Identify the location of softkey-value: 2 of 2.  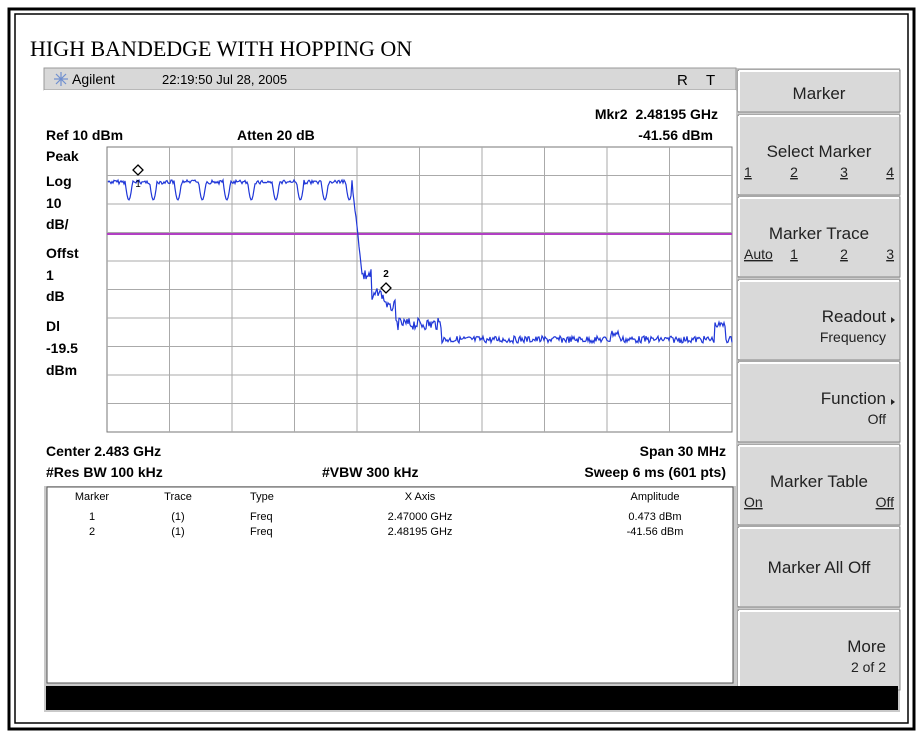
(868, 667).